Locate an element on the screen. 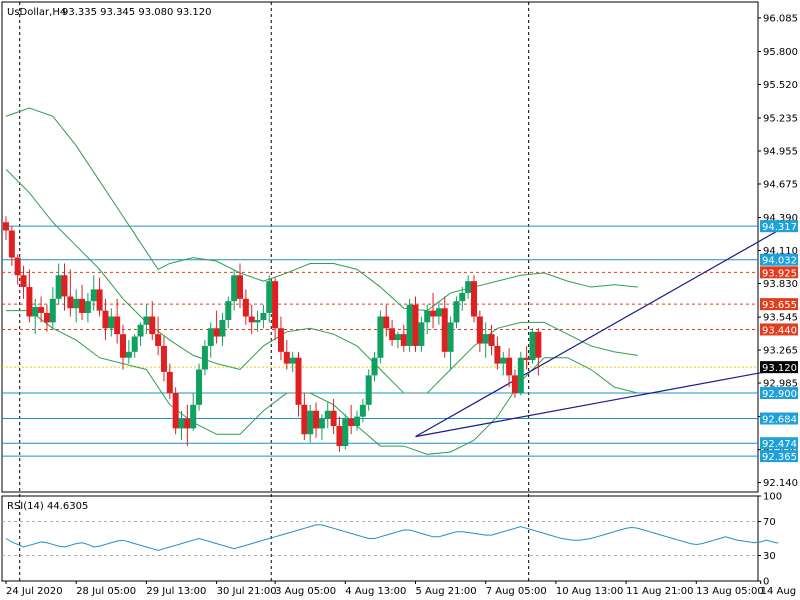  last-price-tag-bg is located at coordinates (779, 367).